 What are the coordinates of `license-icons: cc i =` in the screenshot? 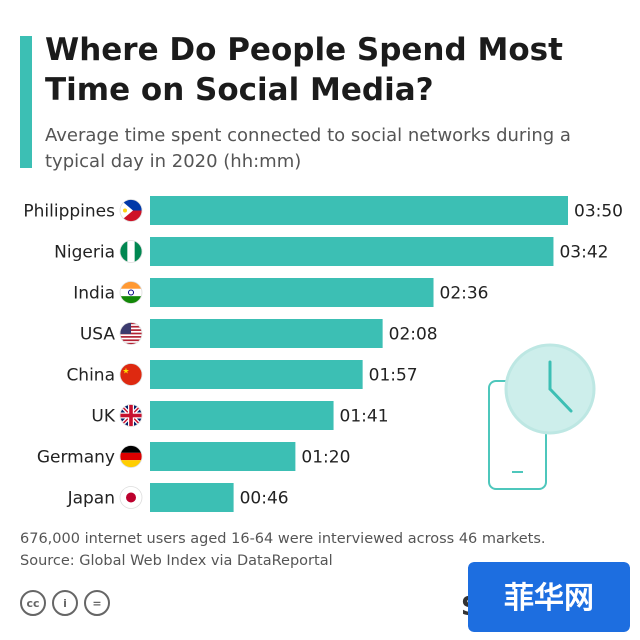 It's located at (65, 603).